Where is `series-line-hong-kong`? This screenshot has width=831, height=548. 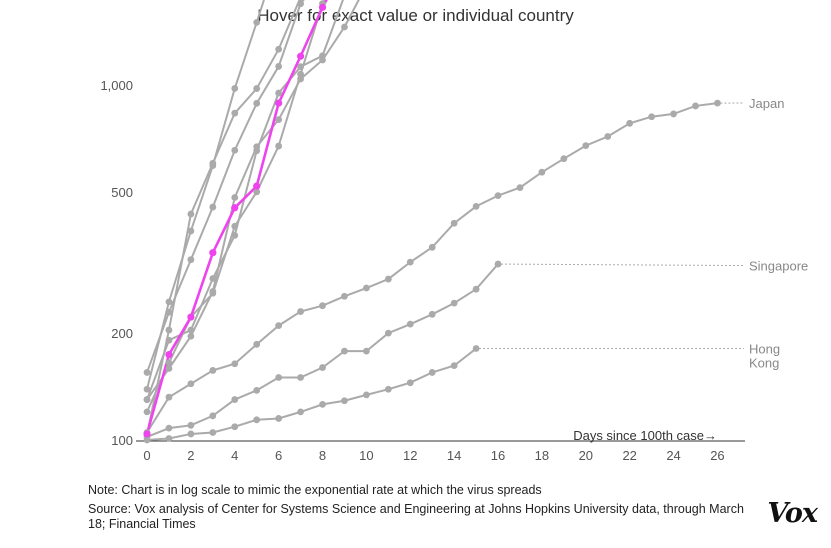
series-line-hong-kong is located at coordinates (311, 394).